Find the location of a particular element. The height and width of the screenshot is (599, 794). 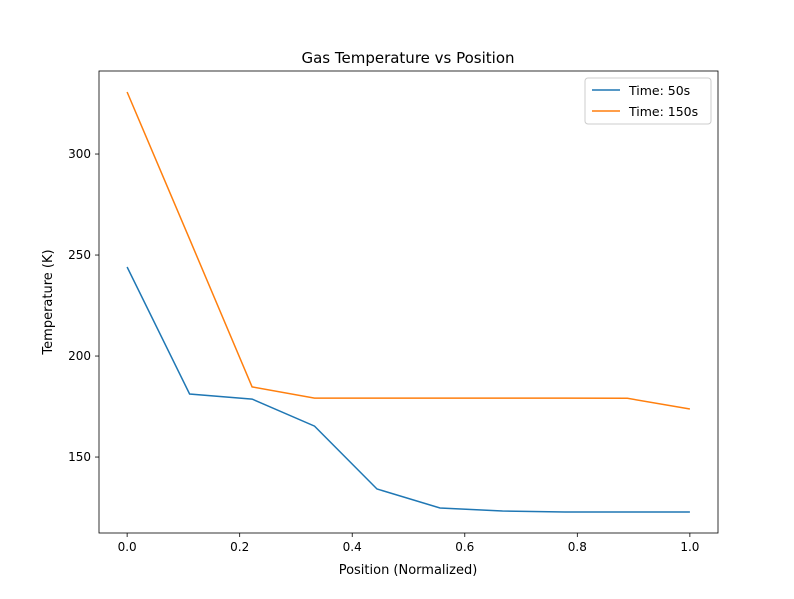

x-tick-label: 1.0 is located at coordinates (689, 547).